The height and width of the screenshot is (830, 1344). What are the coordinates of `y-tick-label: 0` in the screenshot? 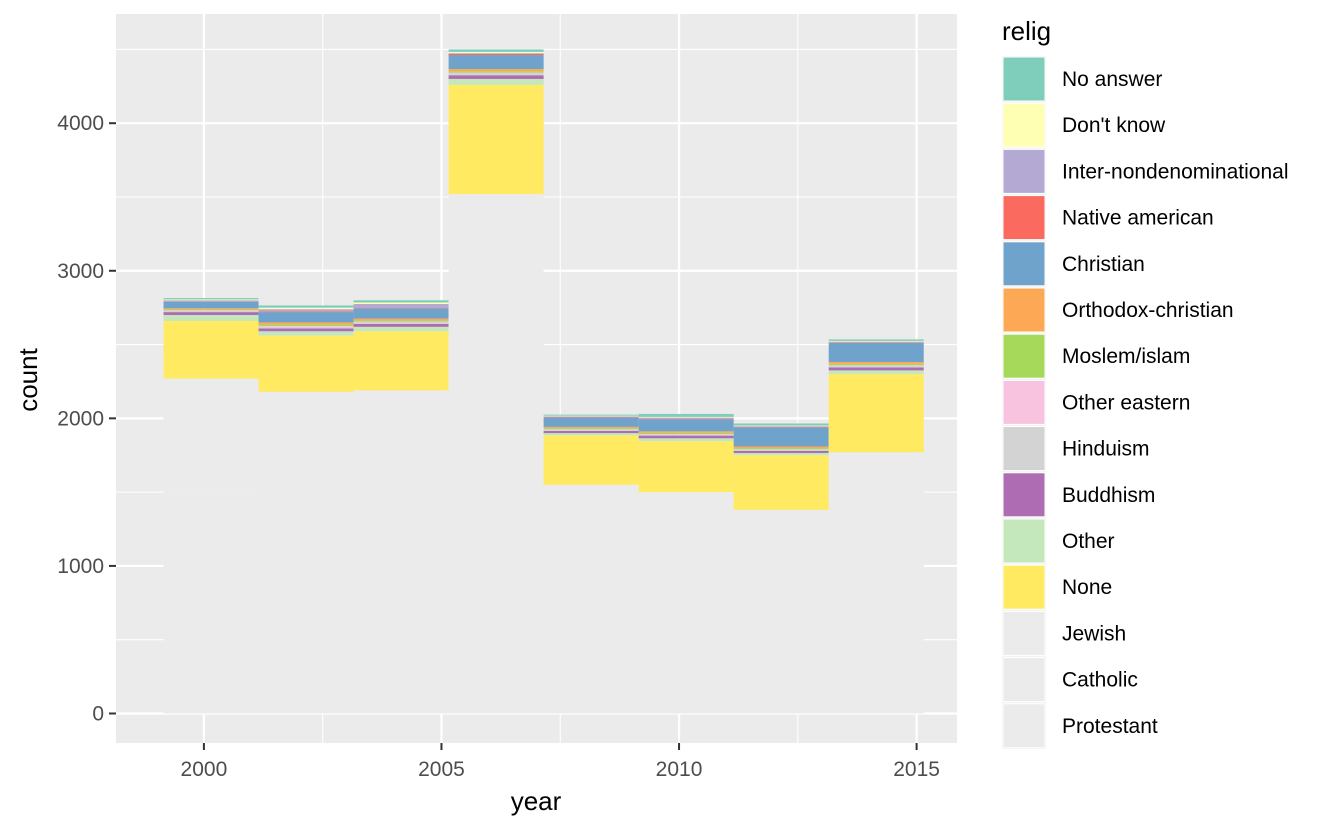 It's located at (98, 713).